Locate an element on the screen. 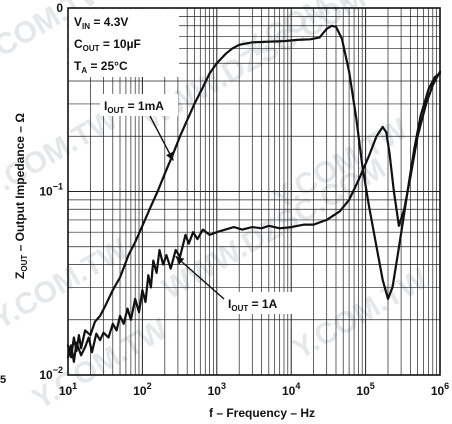 The width and height of the screenshot is (452, 424). y-tick-base: 0 is located at coordinates (59, 8).